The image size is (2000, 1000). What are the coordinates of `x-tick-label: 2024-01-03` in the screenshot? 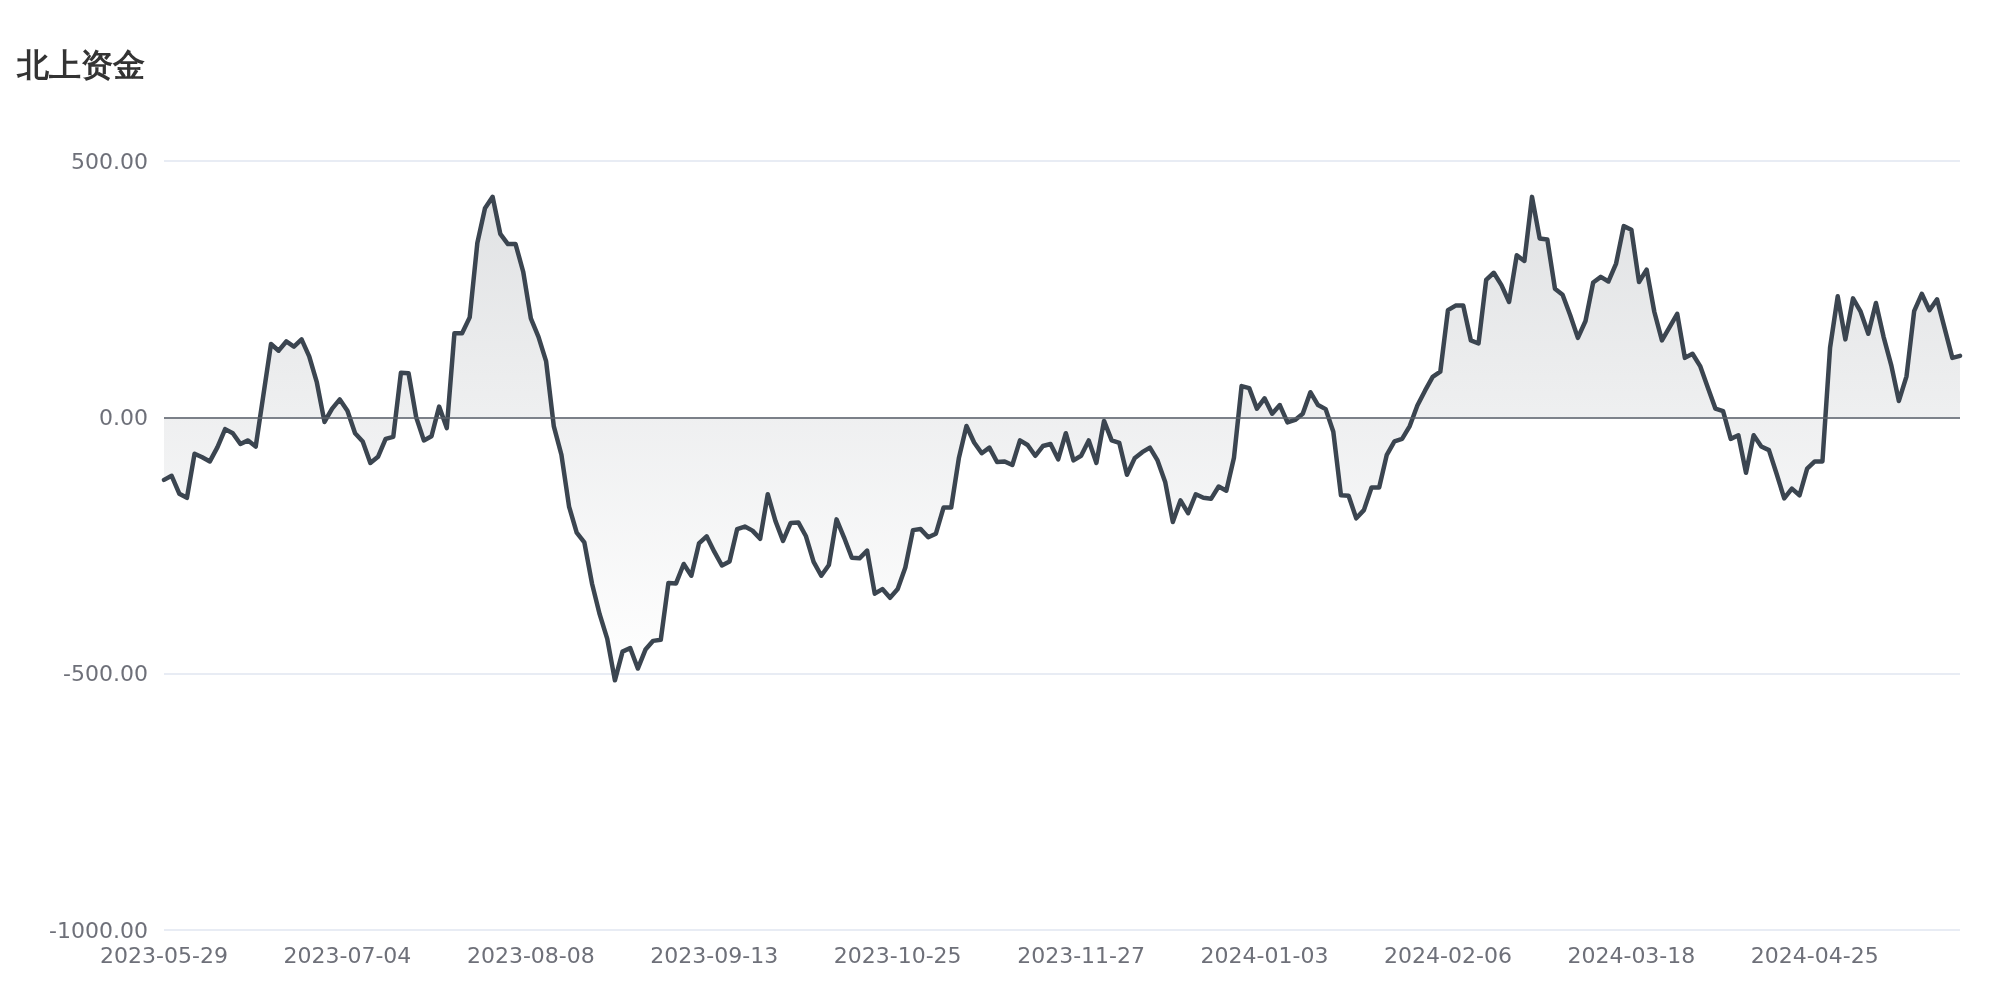 It's located at (1264, 955).